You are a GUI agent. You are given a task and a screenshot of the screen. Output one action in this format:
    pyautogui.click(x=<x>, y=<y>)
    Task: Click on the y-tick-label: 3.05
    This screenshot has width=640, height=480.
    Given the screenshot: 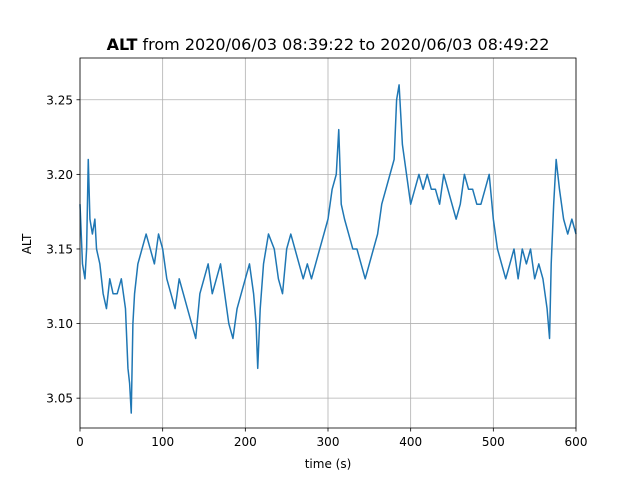 What is the action you would take?
    pyautogui.click(x=59, y=399)
    